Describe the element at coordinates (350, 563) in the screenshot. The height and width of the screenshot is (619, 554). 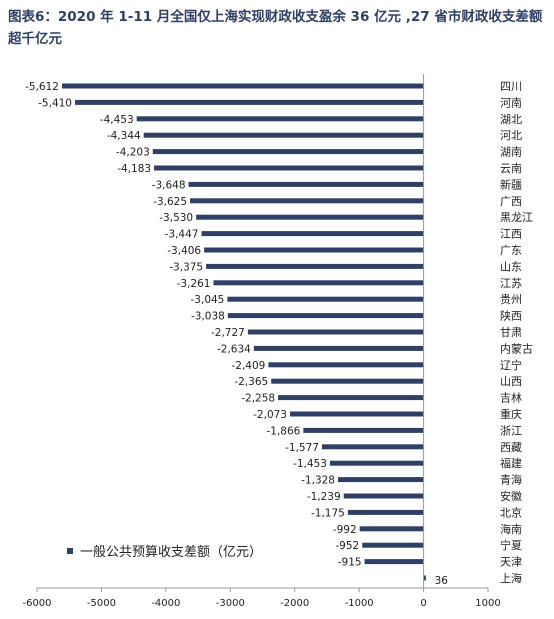
I see `value-label-天津: -915` at that location.